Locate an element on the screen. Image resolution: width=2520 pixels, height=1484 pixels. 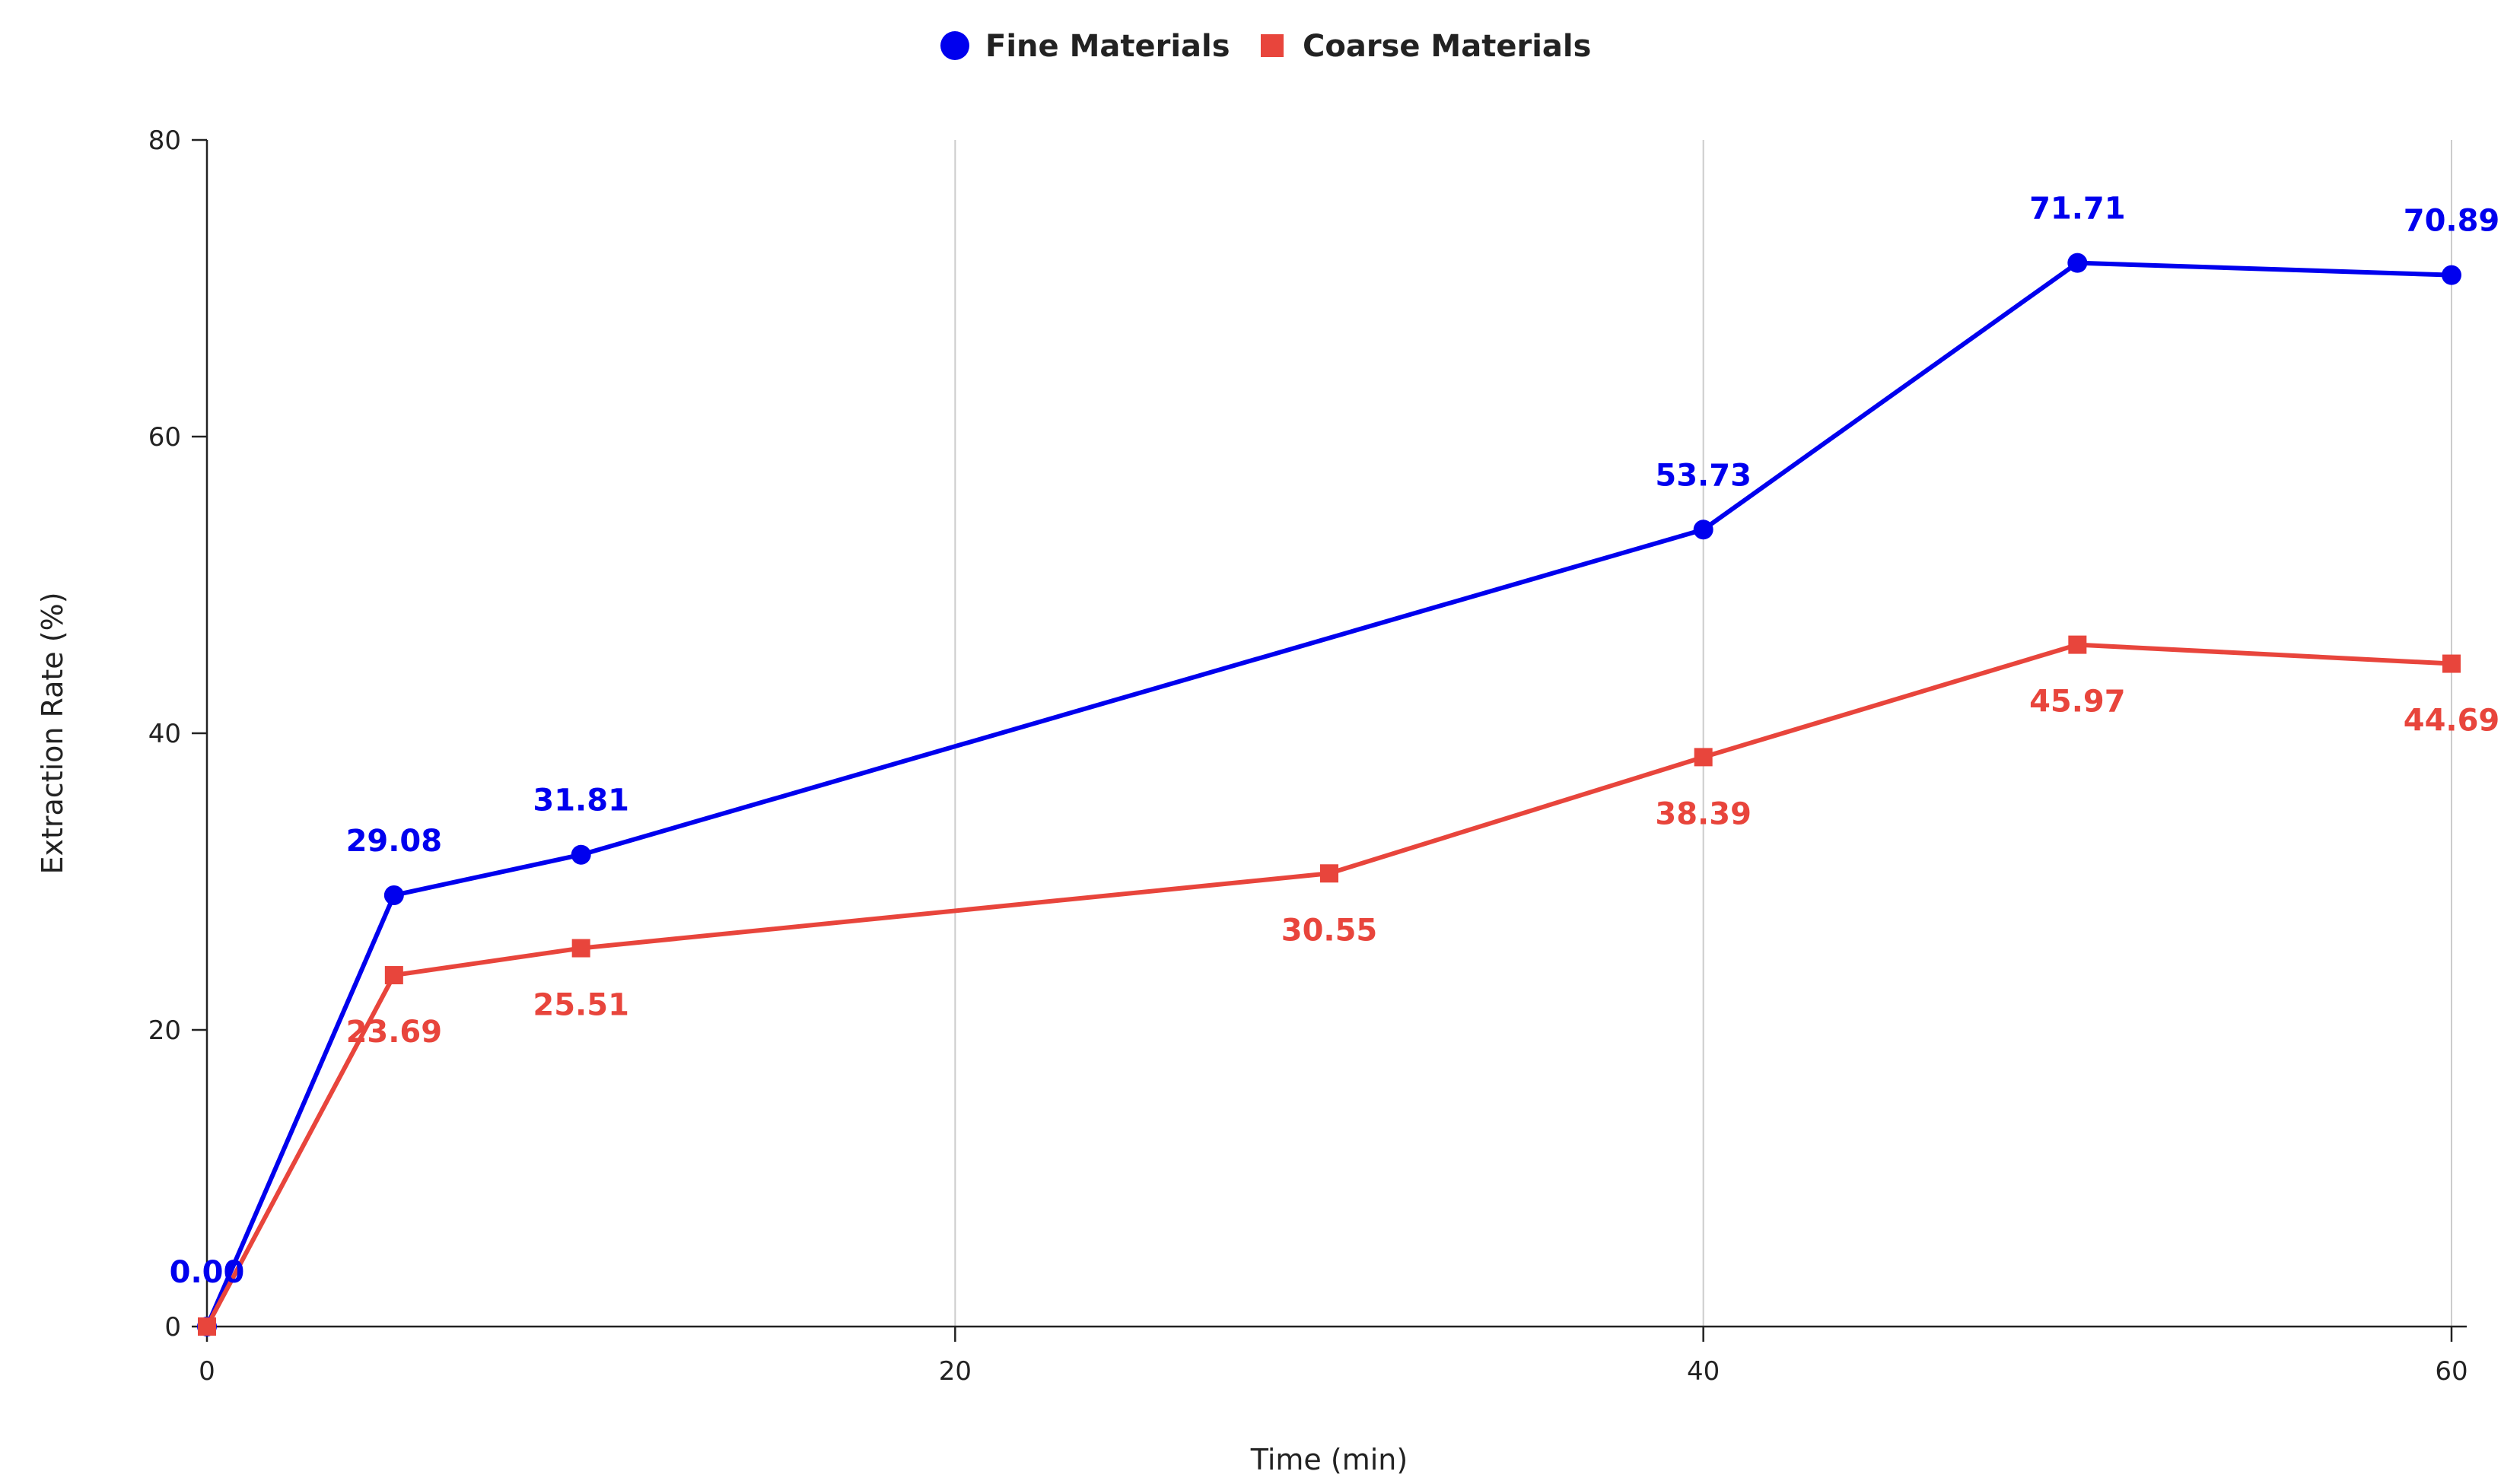
legend-marker-fine is located at coordinates (954, 45).